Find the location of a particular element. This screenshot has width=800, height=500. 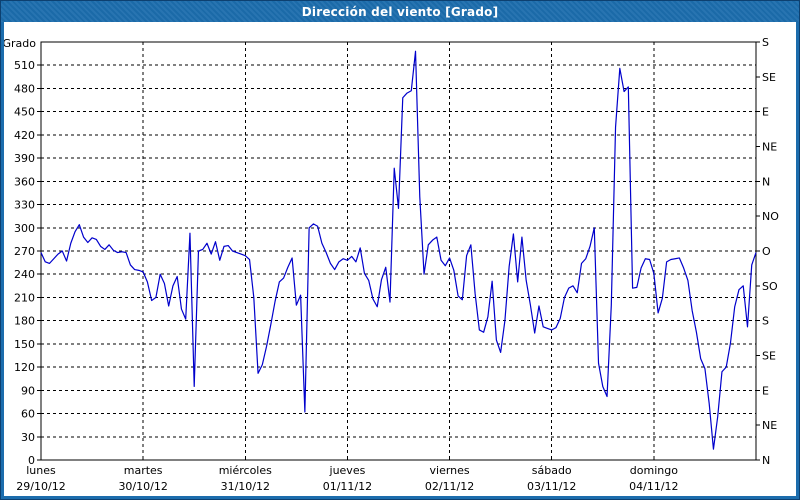

y-tick-label: 240 is located at coordinates (24, 274).